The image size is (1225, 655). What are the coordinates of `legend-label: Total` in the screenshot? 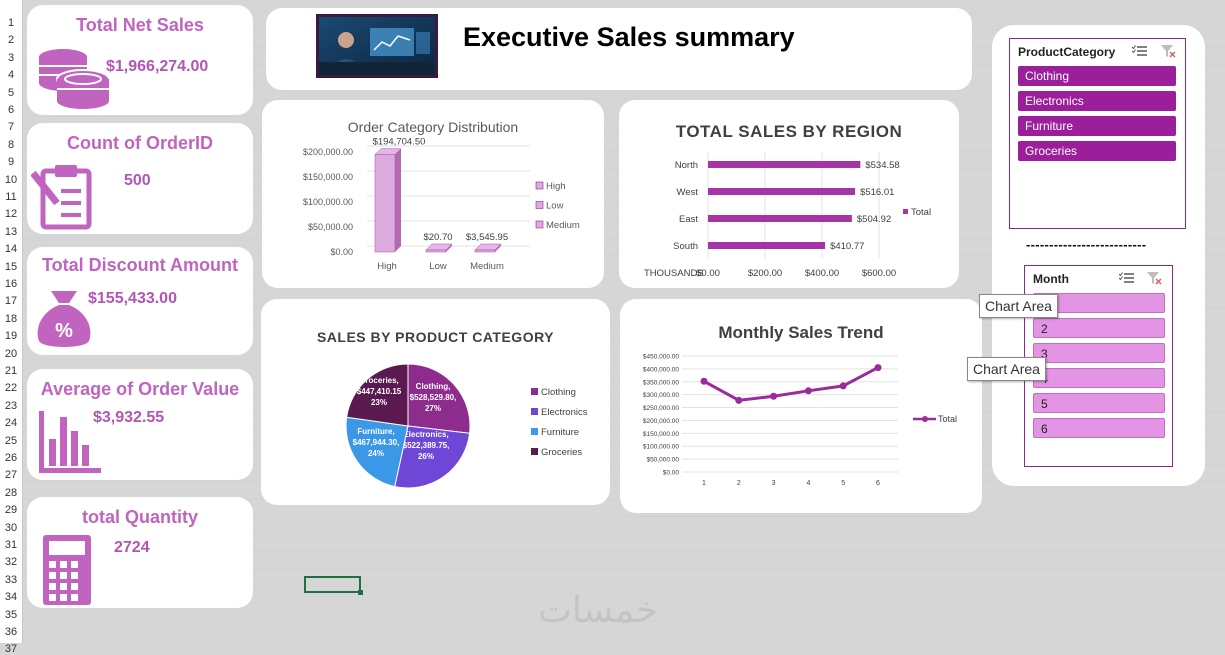 It's located at (921, 212).